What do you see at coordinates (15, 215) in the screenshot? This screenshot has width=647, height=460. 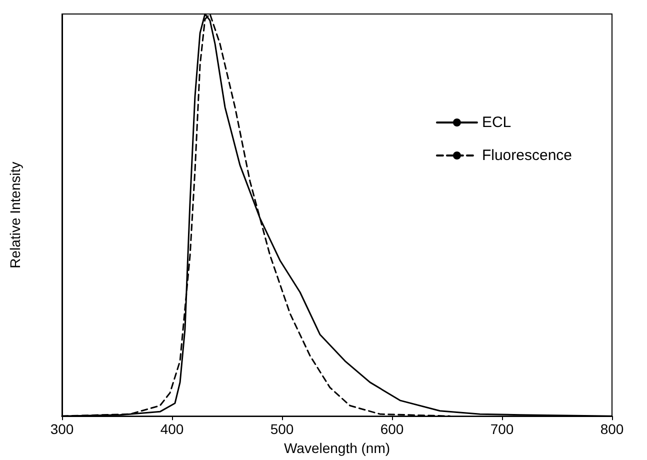 I see `y-axis-title: Relative Intensity` at bounding box center [15, 215].